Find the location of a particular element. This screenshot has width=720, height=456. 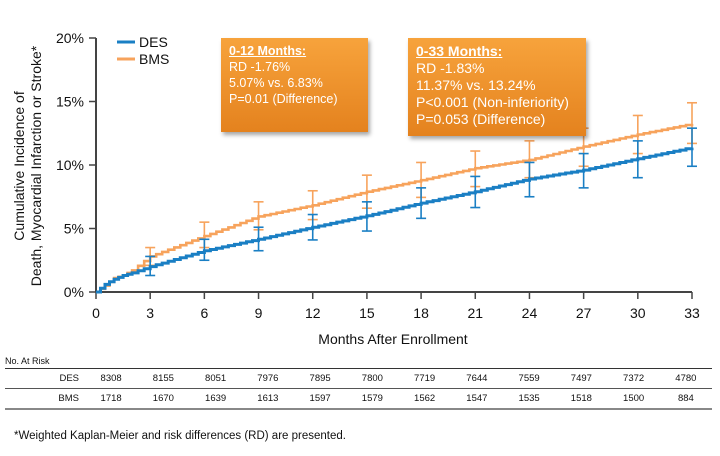

risk-cell: 1535 is located at coordinates (529, 399).